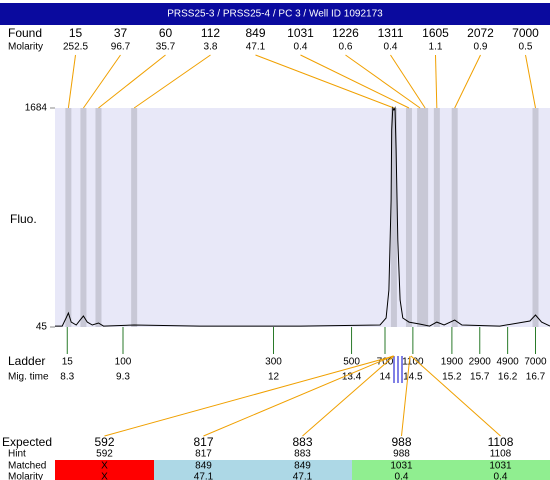 Image resolution: width=550 pixels, height=480 pixels. Describe the element at coordinates (302, 442) in the screenshot. I see `expected-size: 883` at that location.